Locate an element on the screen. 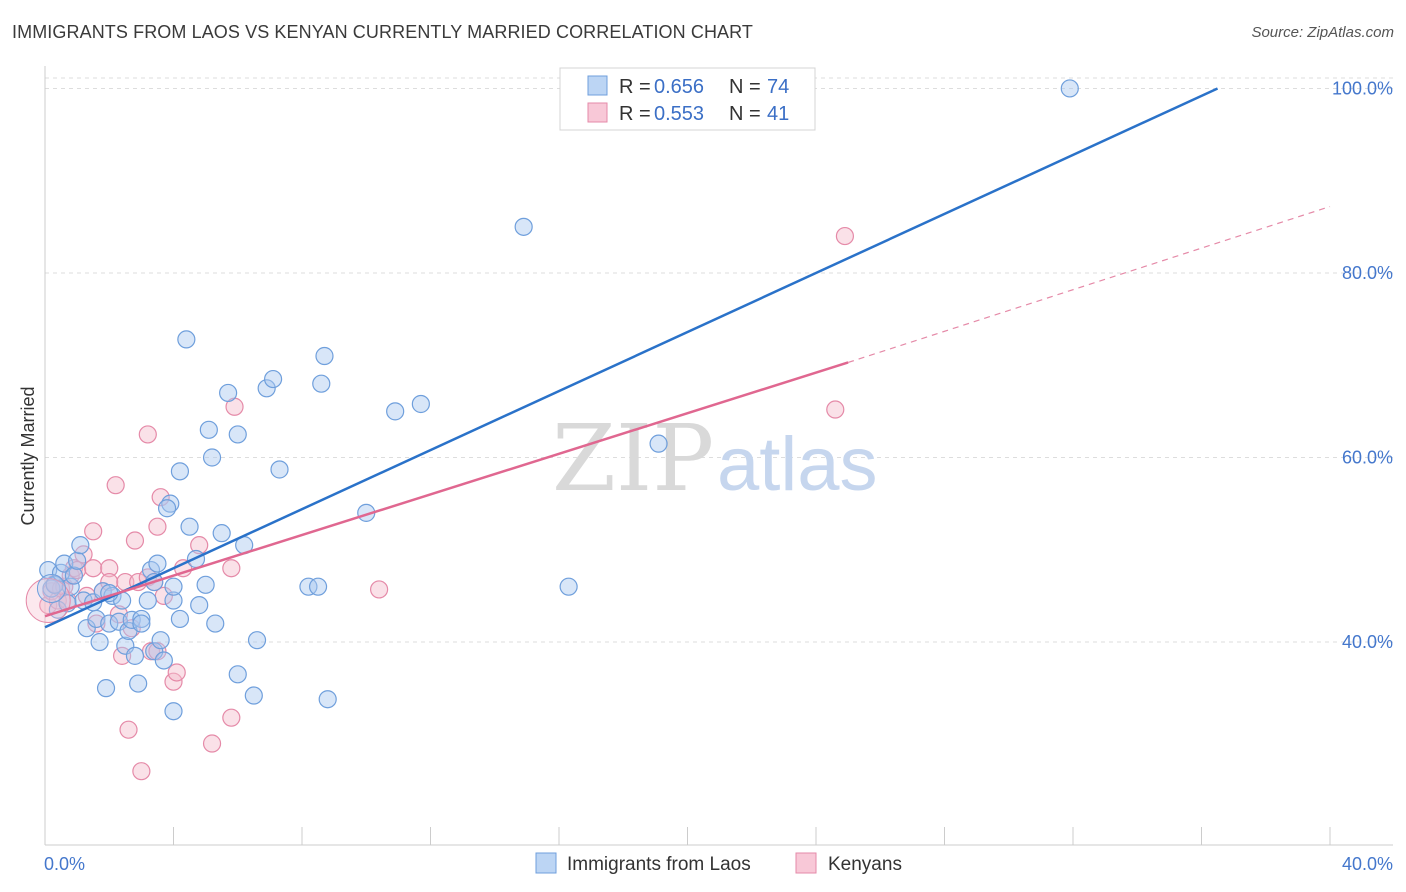  legend-r-value-2: 0.553 is located at coordinates (679, 114).